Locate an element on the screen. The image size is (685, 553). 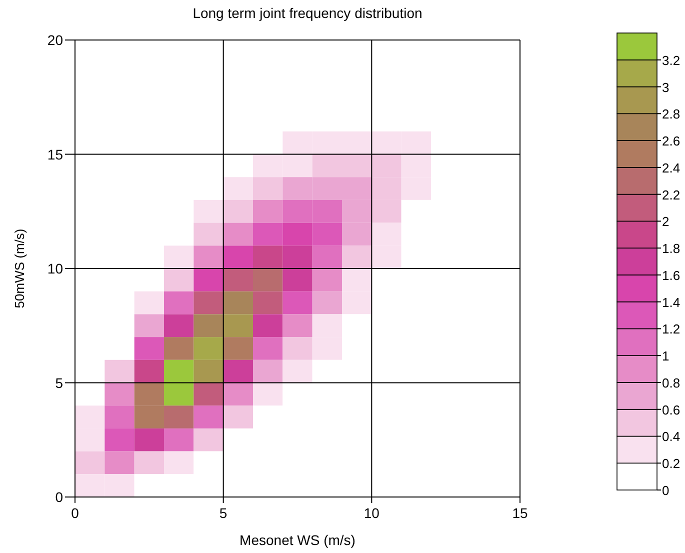
color-bar-label: 2 is located at coordinates (666, 222).